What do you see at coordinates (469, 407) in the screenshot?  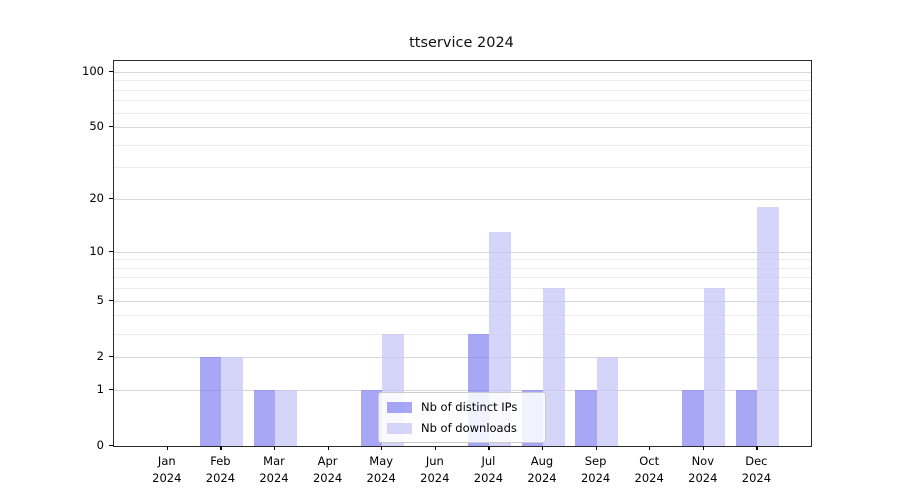 I see `legend-label-distinct-ips: Nb of distinct IPs` at bounding box center [469, 407].